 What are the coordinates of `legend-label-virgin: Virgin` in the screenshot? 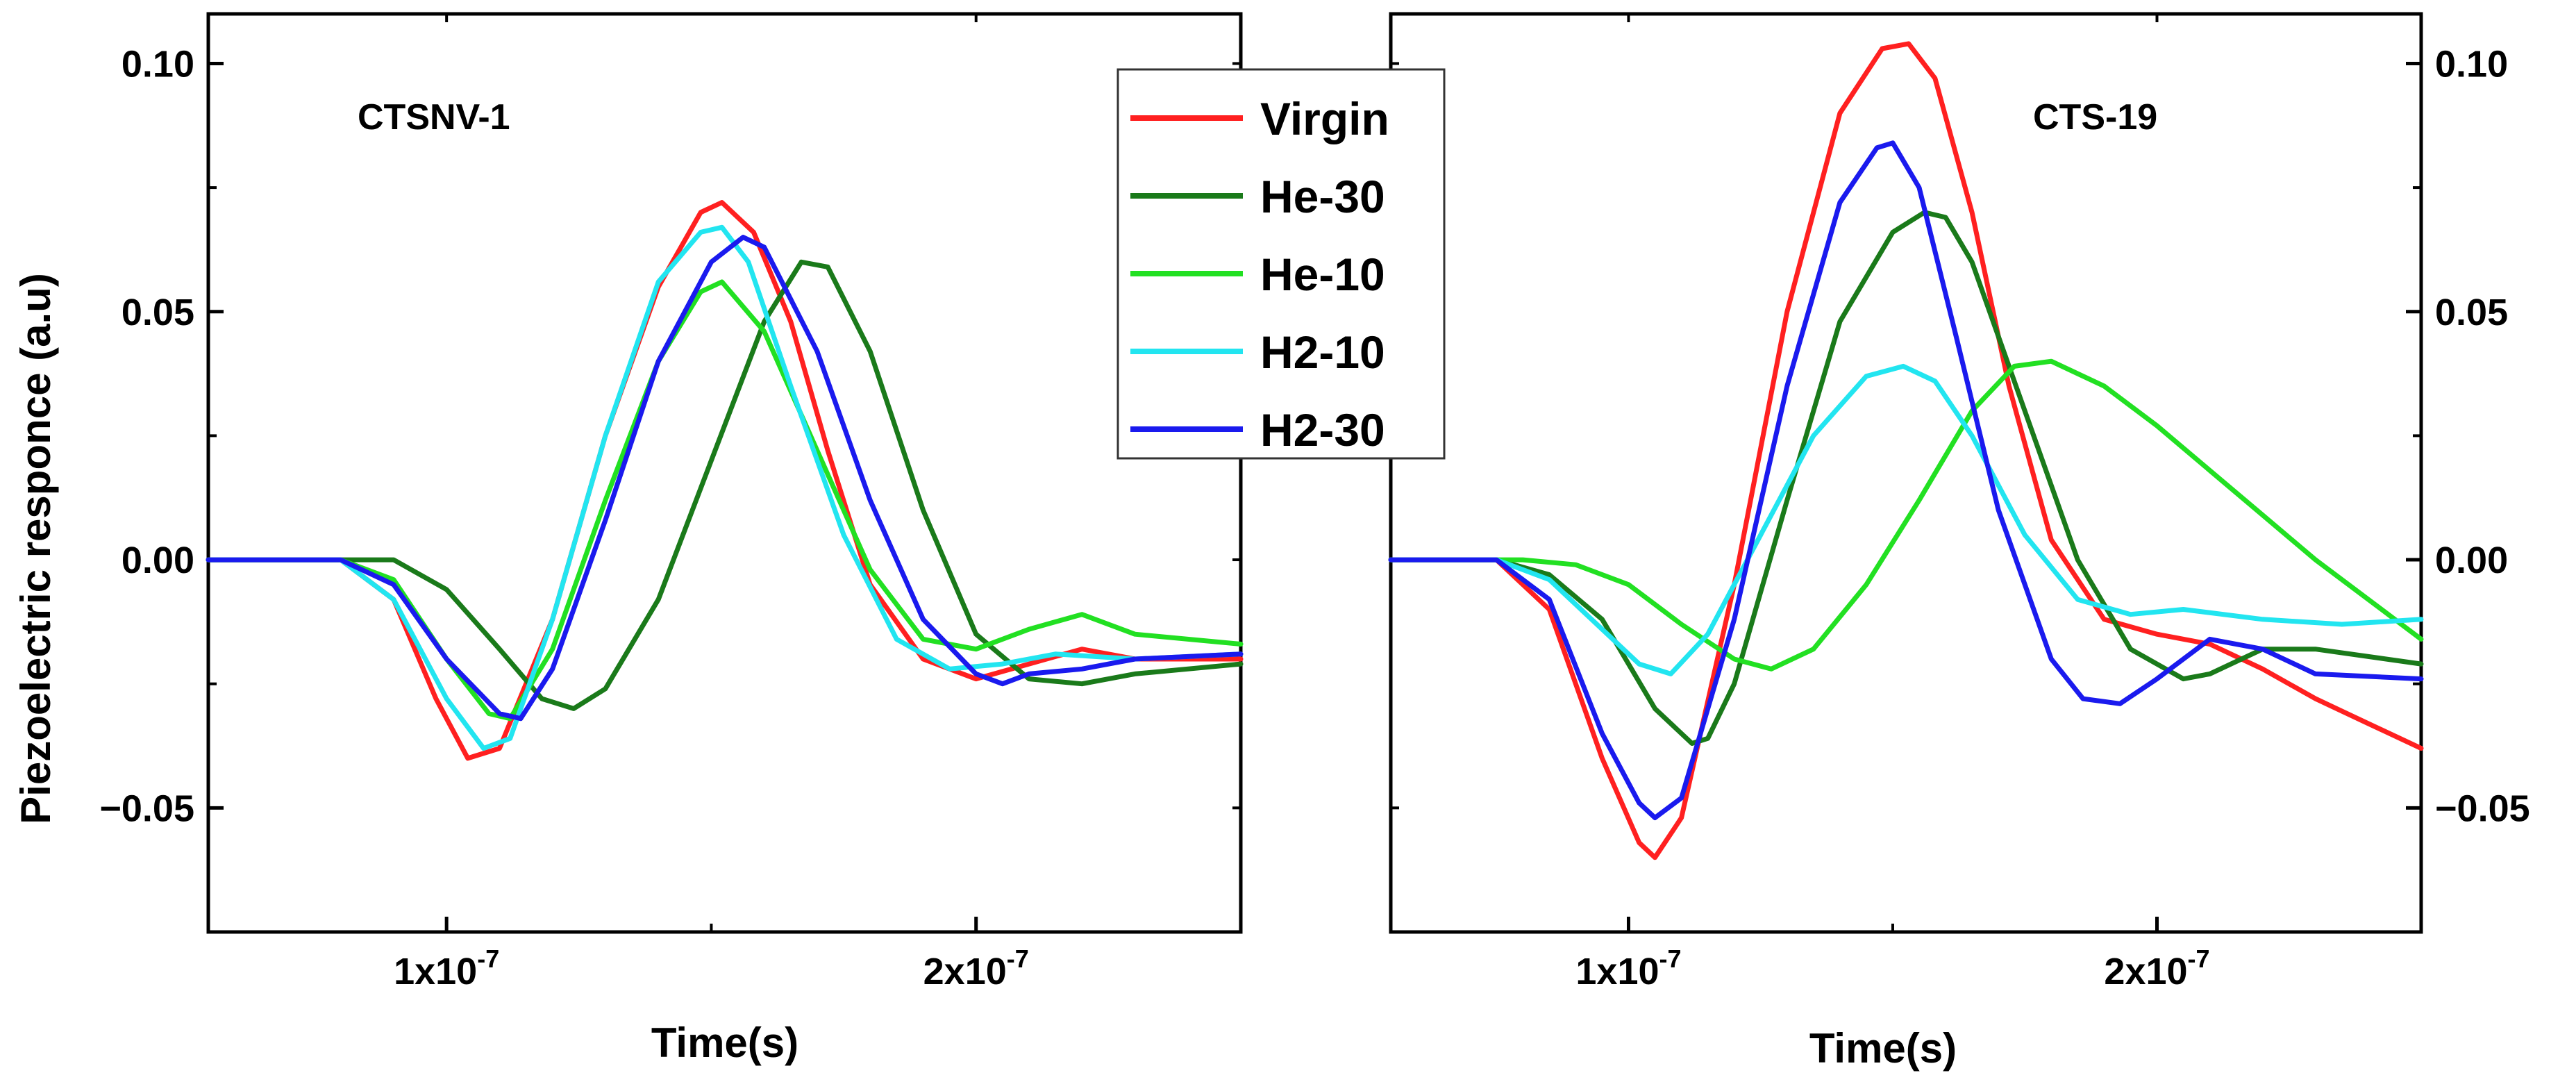 It's located at (1324, 118).